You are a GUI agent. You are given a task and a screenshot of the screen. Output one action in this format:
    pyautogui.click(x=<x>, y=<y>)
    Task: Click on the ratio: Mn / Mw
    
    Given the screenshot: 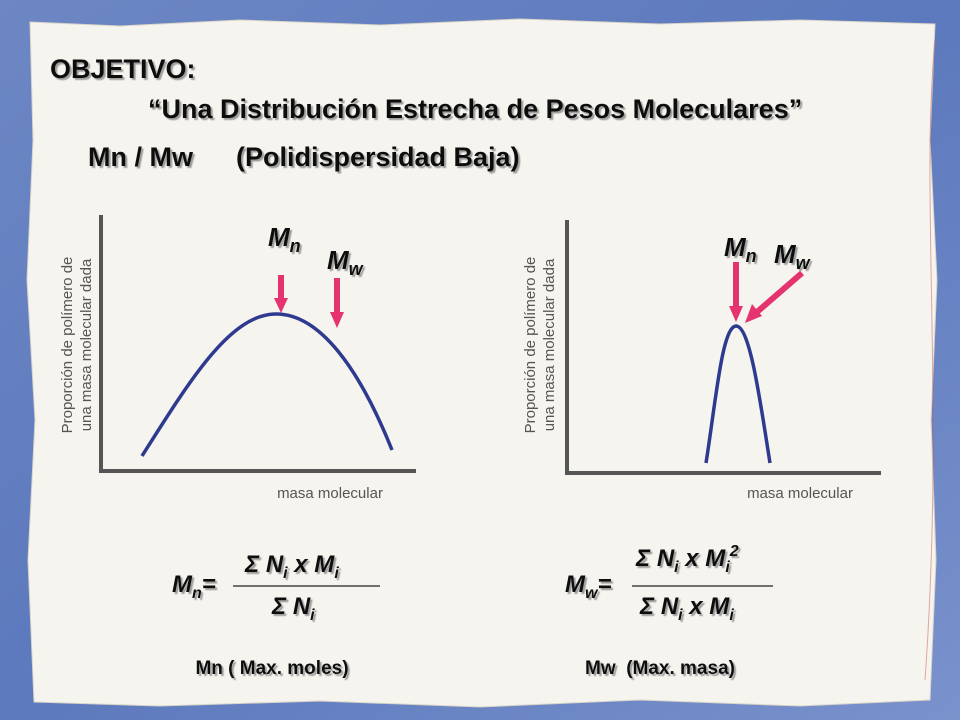 What is the action you would take?
    pyautogui.click(x=141, y=157)
    